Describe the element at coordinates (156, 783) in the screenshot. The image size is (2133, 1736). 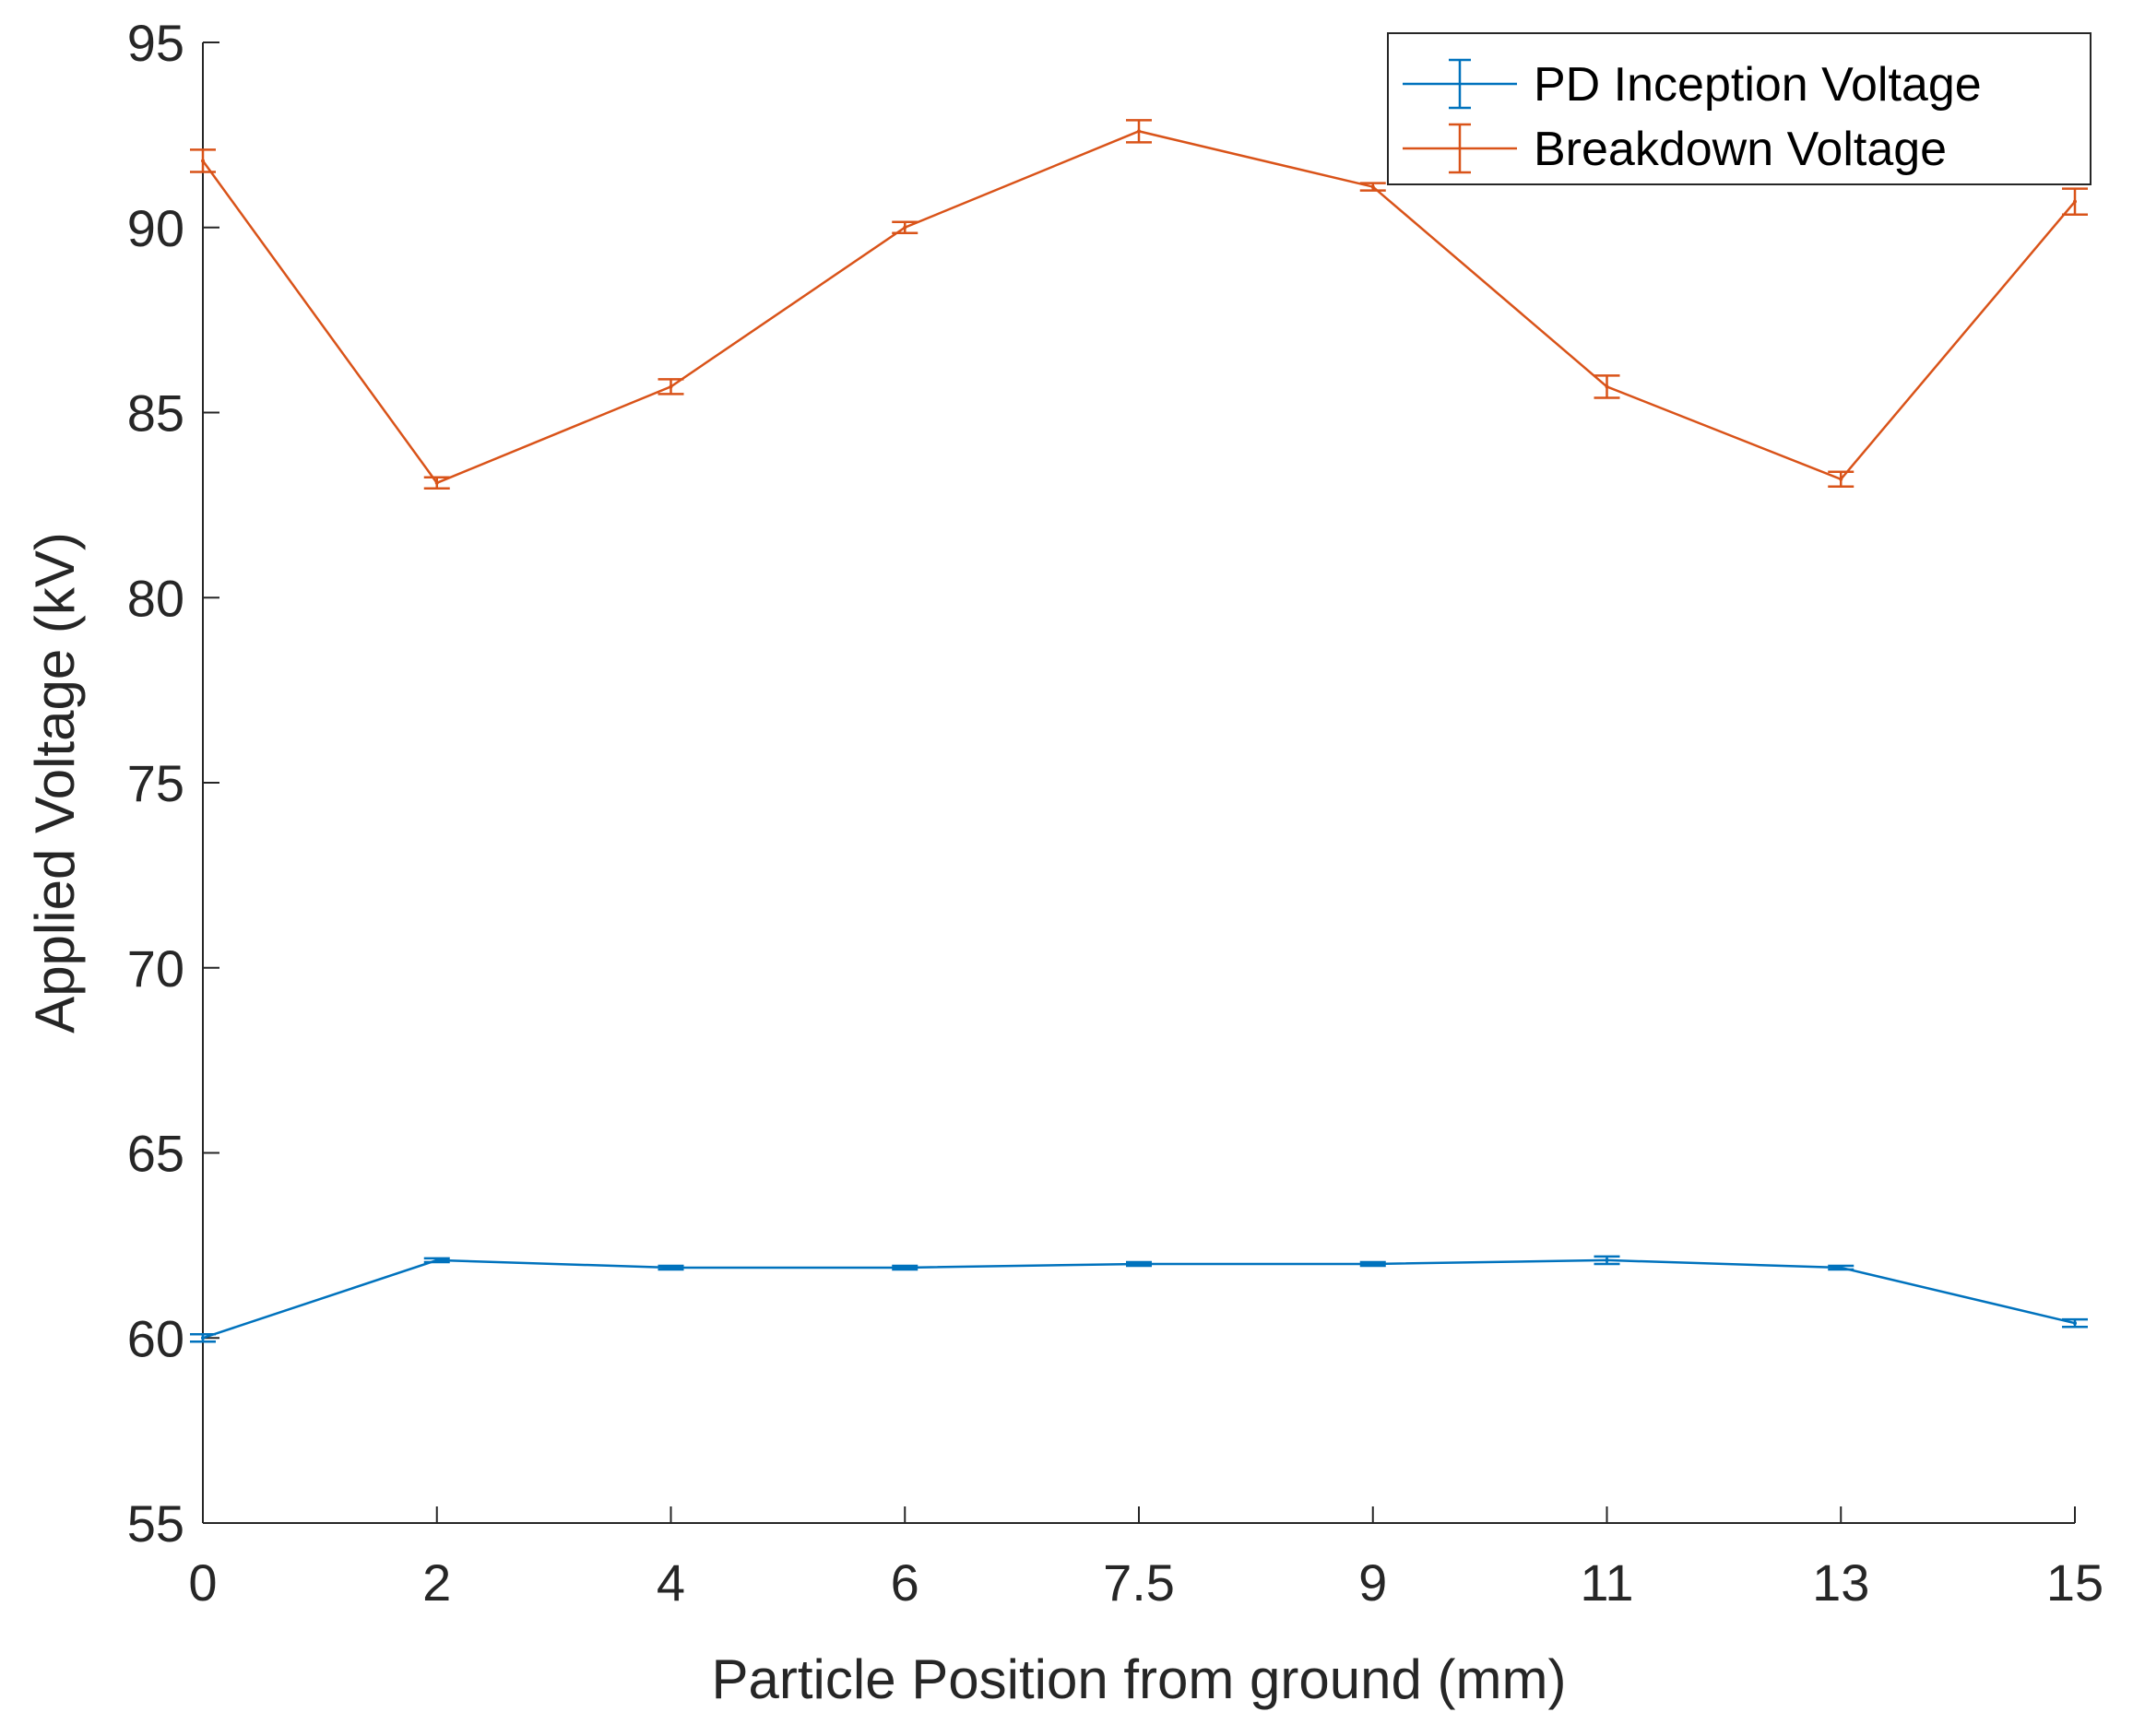
I see `y-tick-label: 75` at that location.